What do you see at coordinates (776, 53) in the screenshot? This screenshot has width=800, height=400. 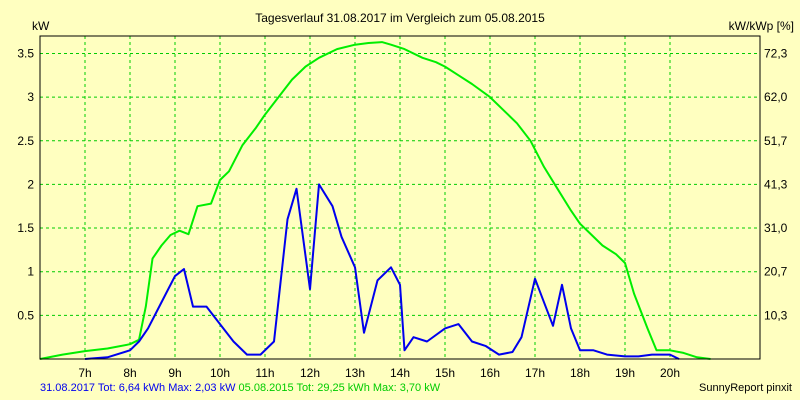 I see `y-tick-label-right: 72,3` at bounding box center [776, 53].